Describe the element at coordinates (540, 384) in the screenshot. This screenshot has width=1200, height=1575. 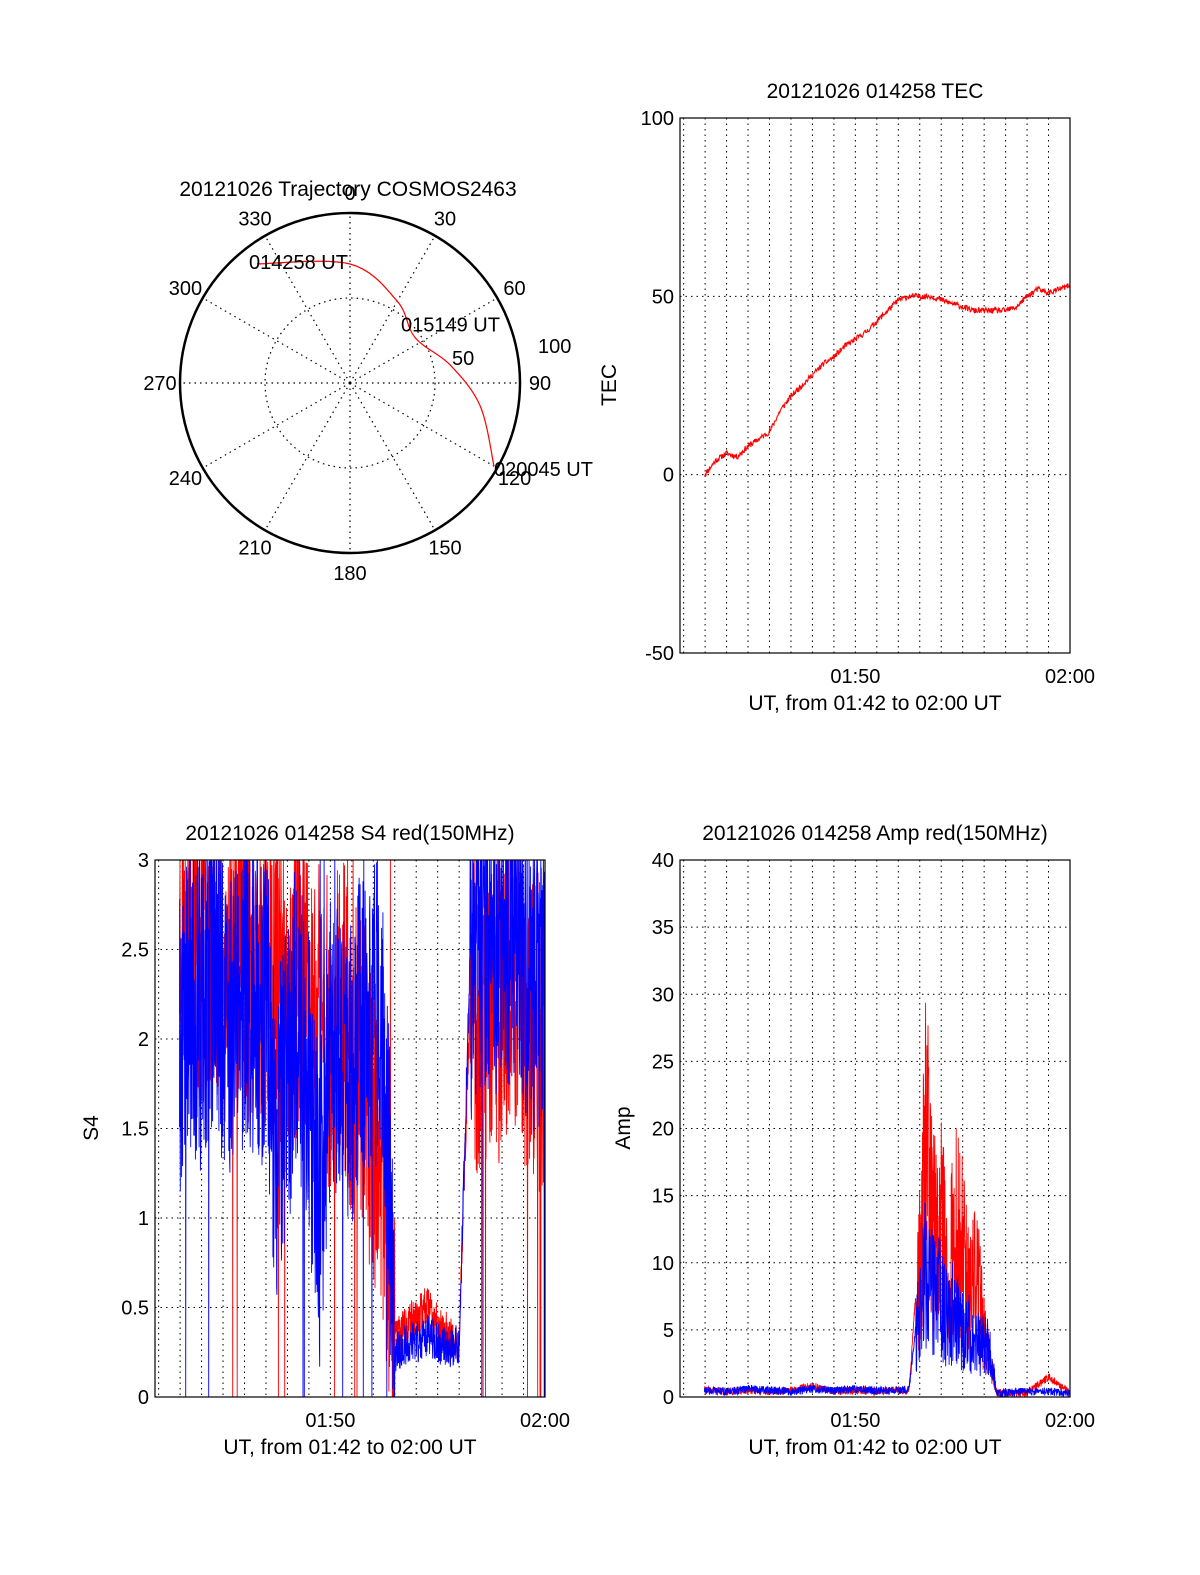
I see `azimuth-label-90: 90` at that location.